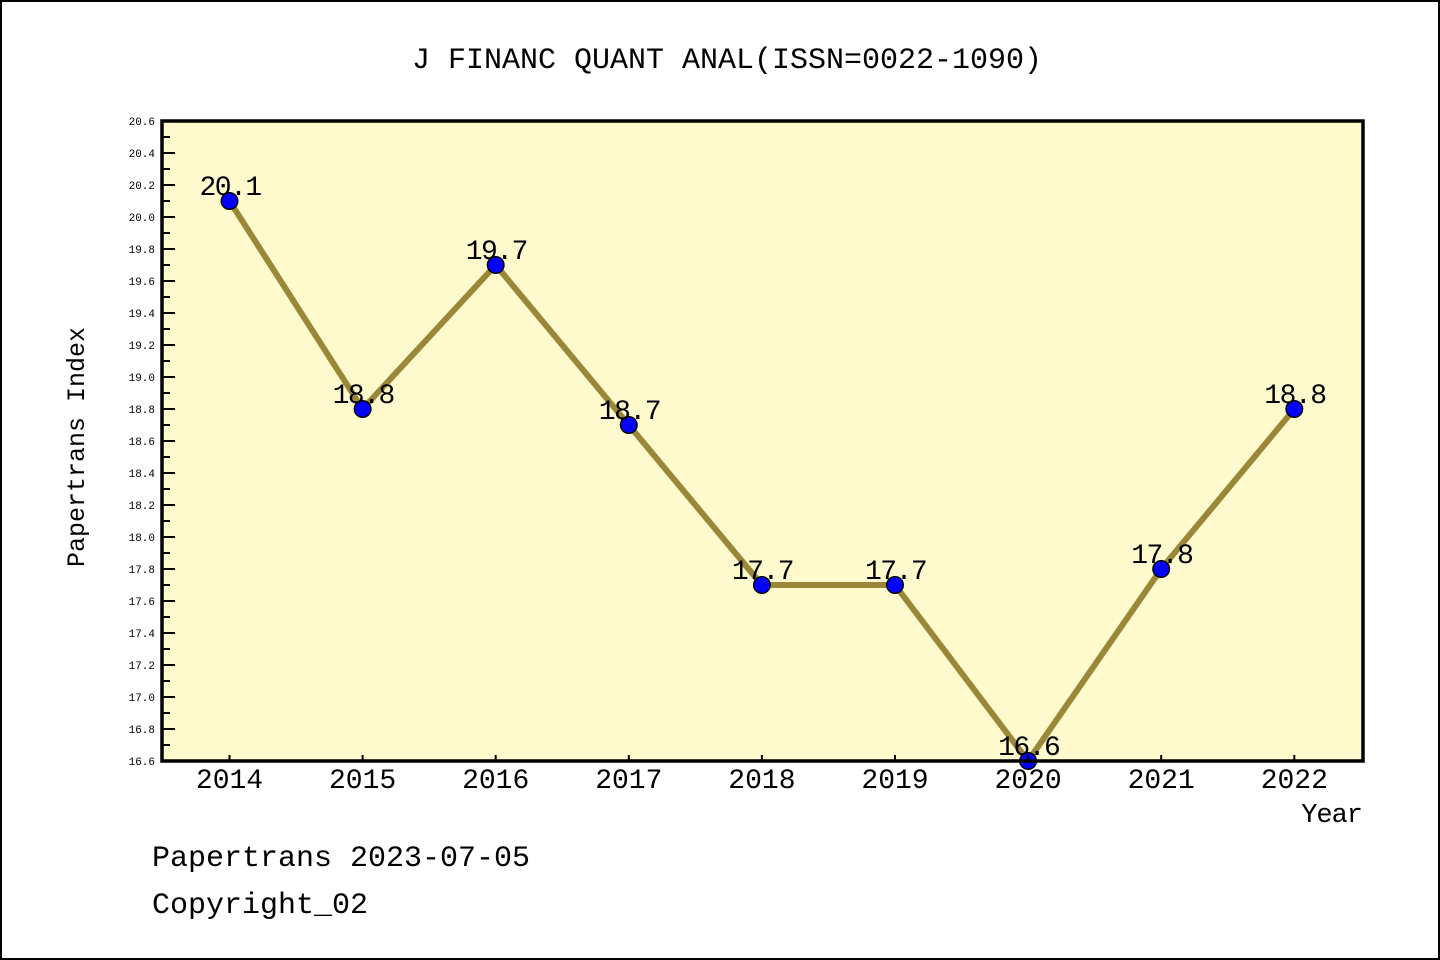 The image size is (1440, 960). I want to click on svg-text: 2019, so click(894, 781).